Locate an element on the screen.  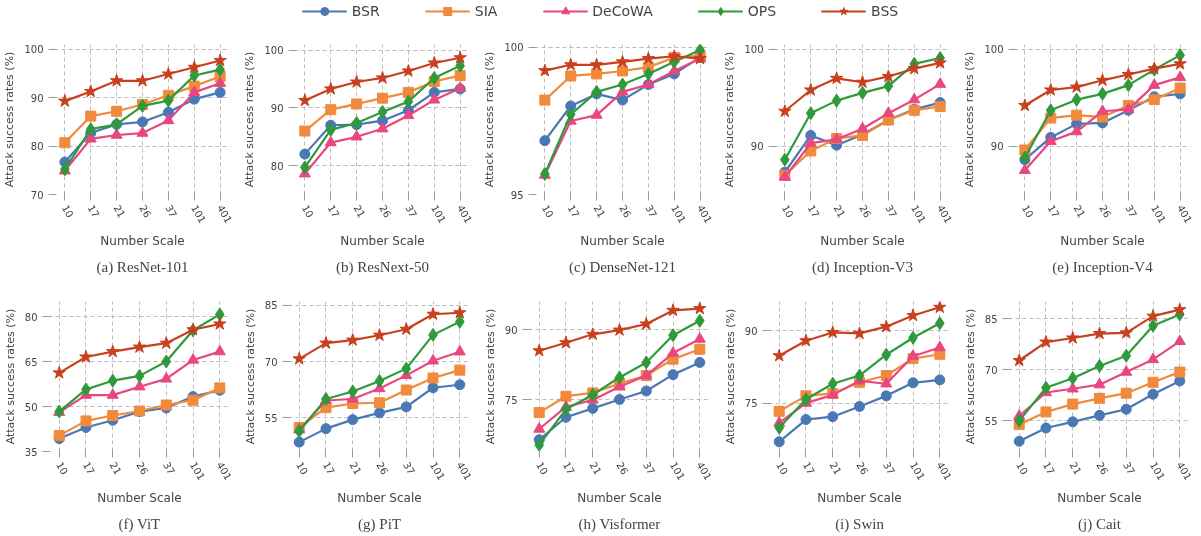
legend-label: BSS is located at coordinates (885, 11).